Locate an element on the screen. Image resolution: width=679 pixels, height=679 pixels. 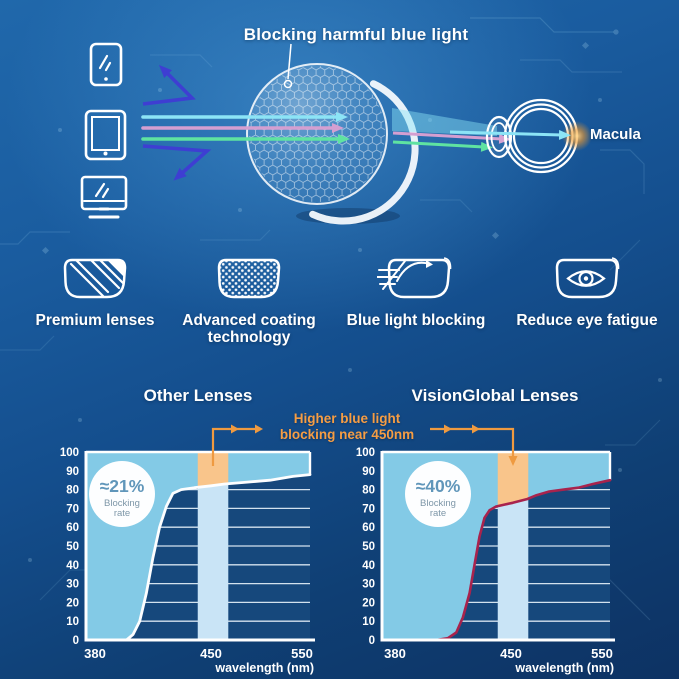
feature-label: Premium lenses is located at coordinates (95, 320).